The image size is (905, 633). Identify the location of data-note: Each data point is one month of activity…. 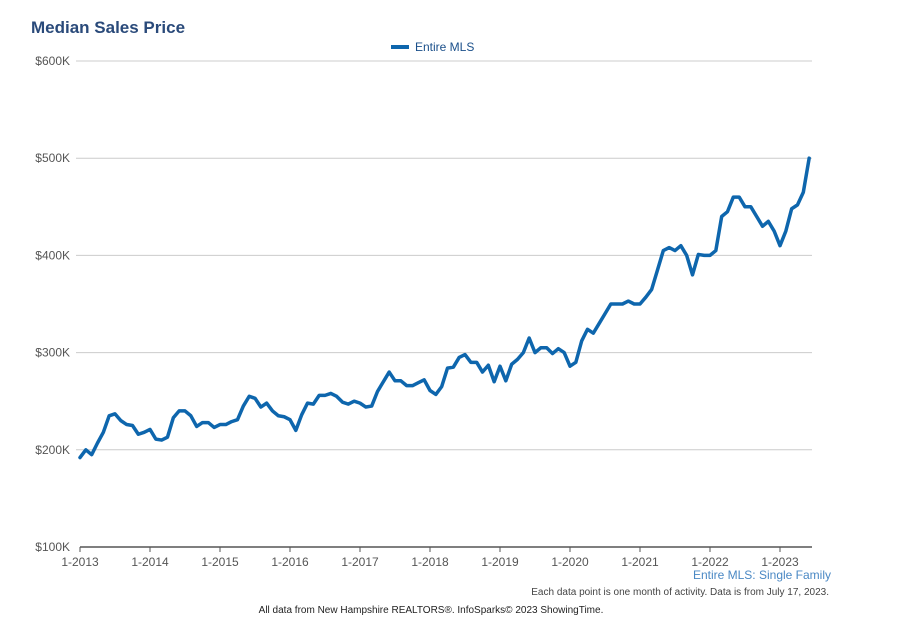
(680, 592).